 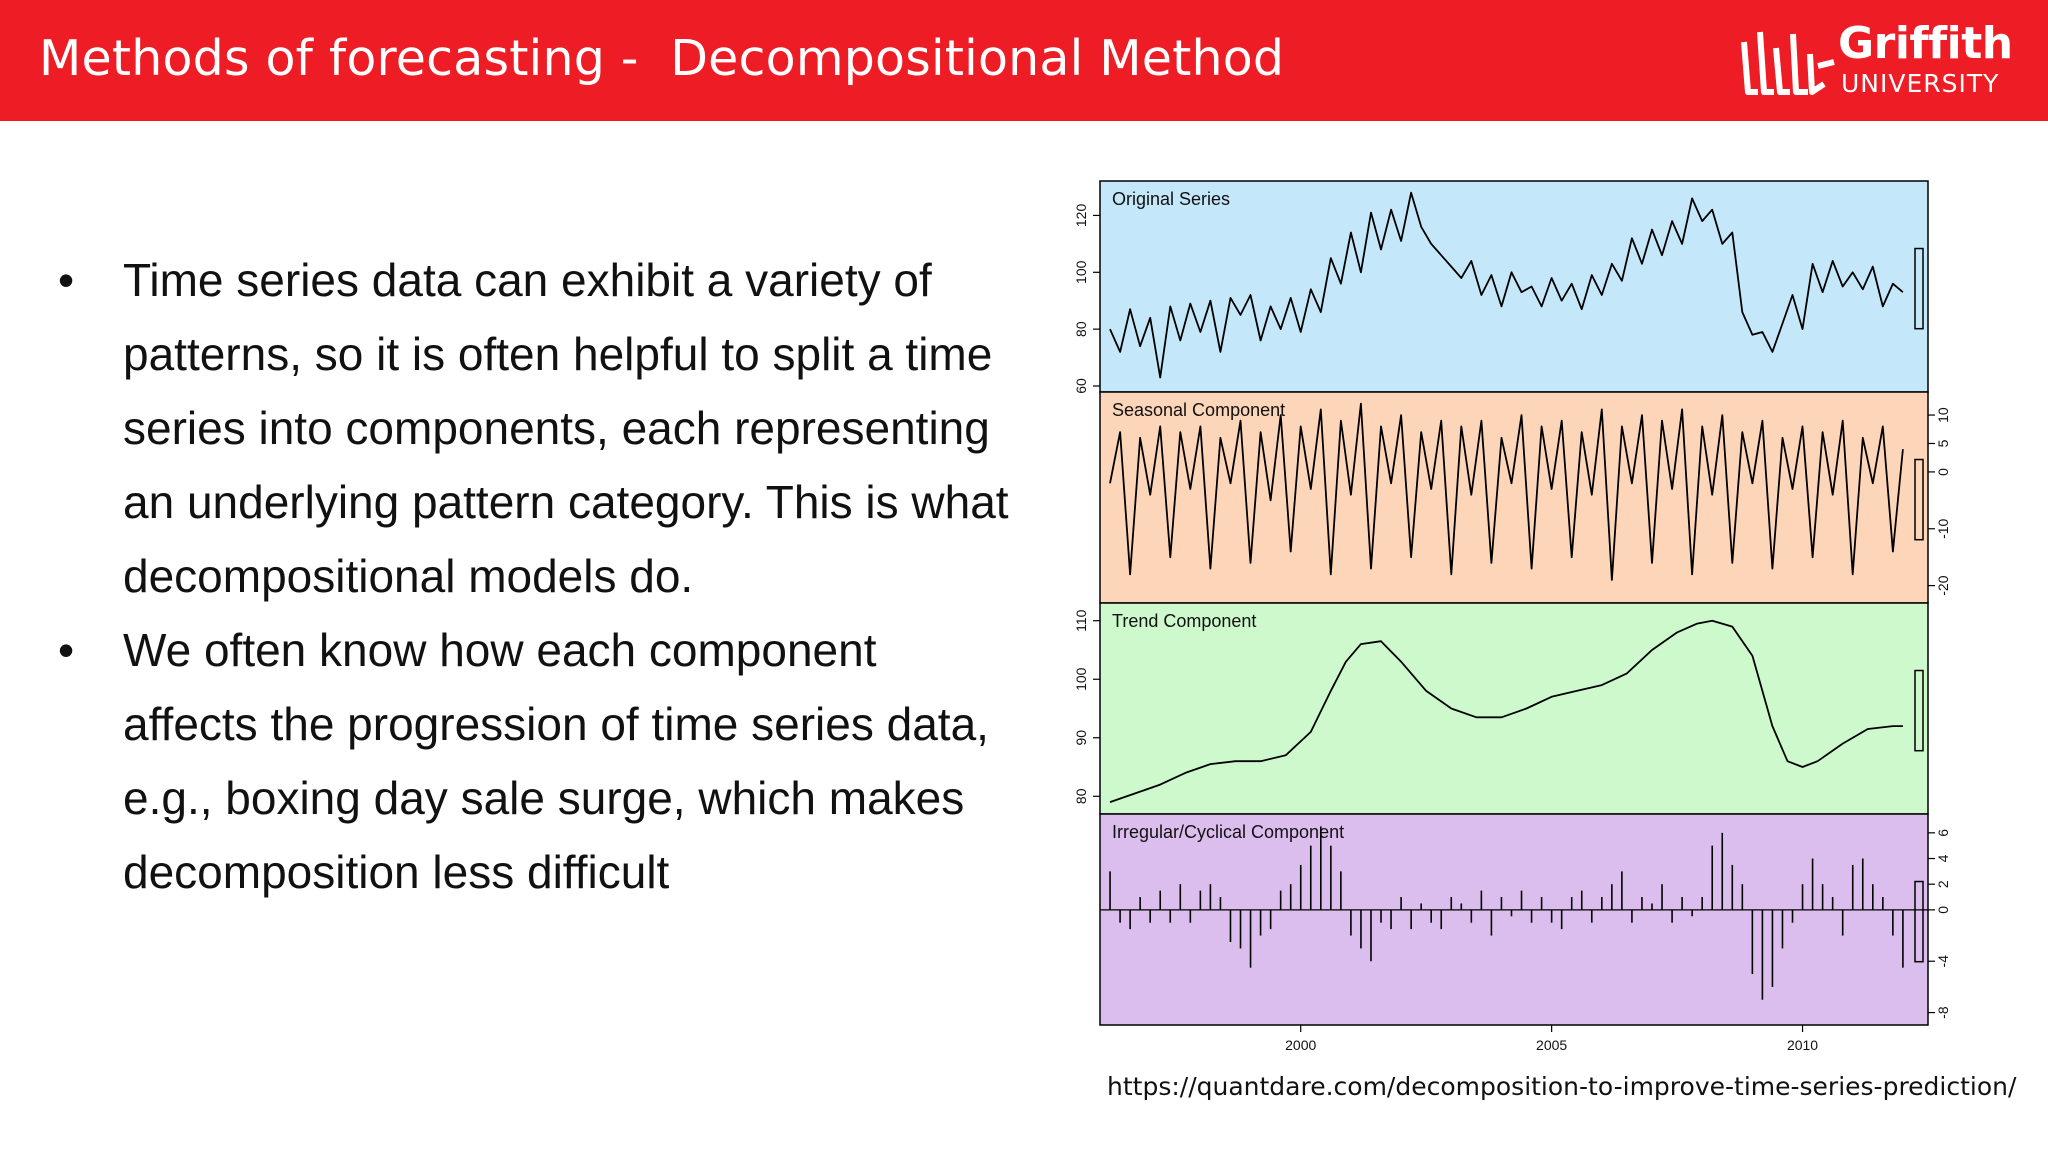 I want to click on y-tick-label: 60, so click(x=1081, y=386).